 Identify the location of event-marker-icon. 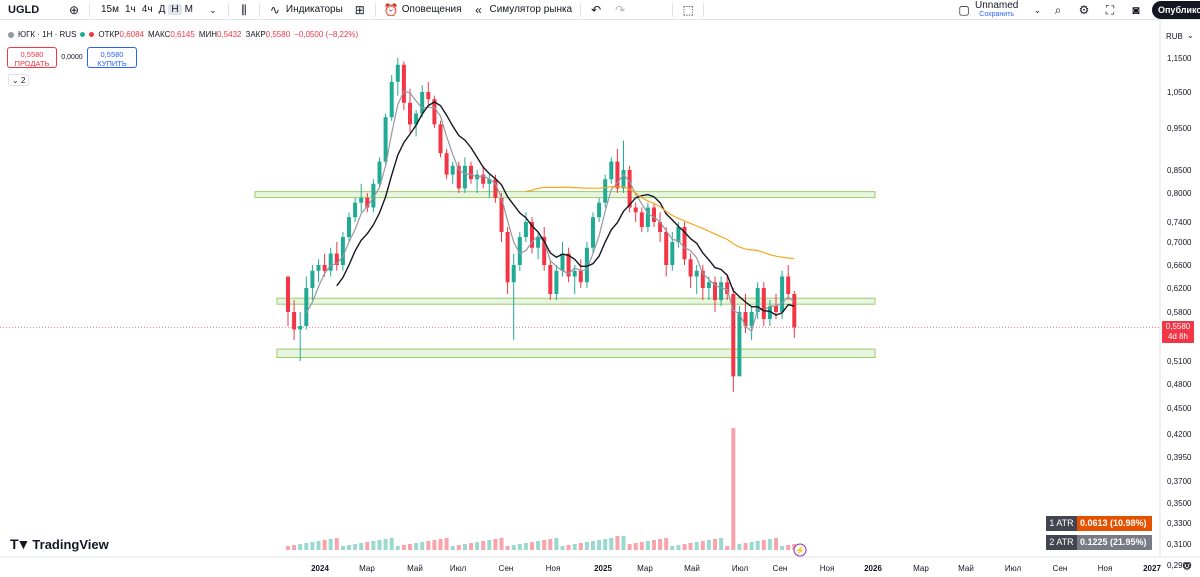
(800, 550).